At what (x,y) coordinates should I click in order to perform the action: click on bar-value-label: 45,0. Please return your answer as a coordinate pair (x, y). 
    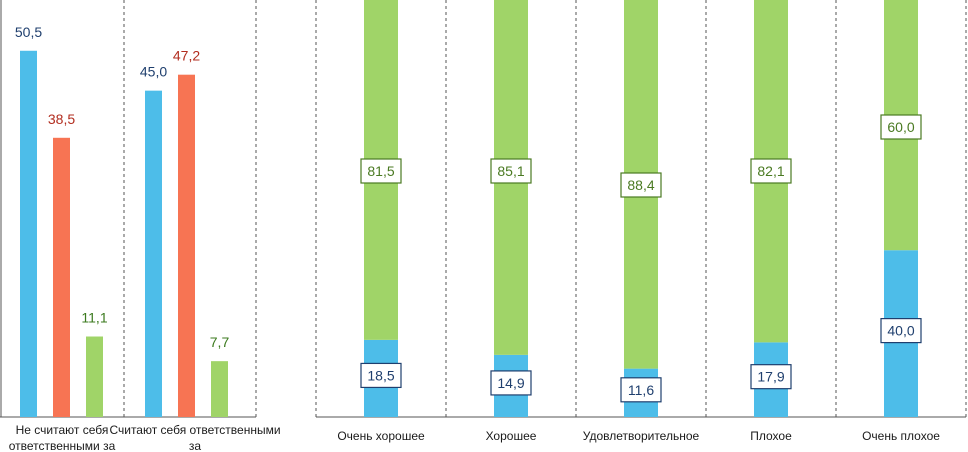
    Looking at the image, I should click on (153, 72).